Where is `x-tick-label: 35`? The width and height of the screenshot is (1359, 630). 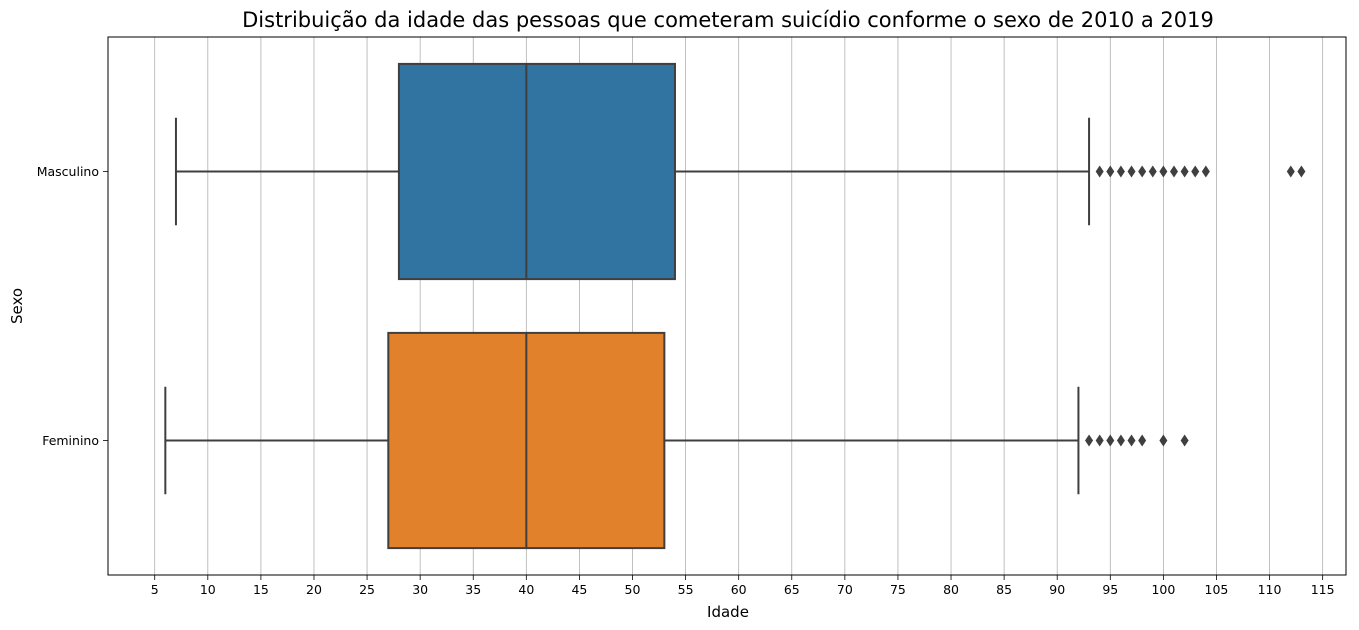
x-tick-label: 35 is located at coordinates (473, 589).